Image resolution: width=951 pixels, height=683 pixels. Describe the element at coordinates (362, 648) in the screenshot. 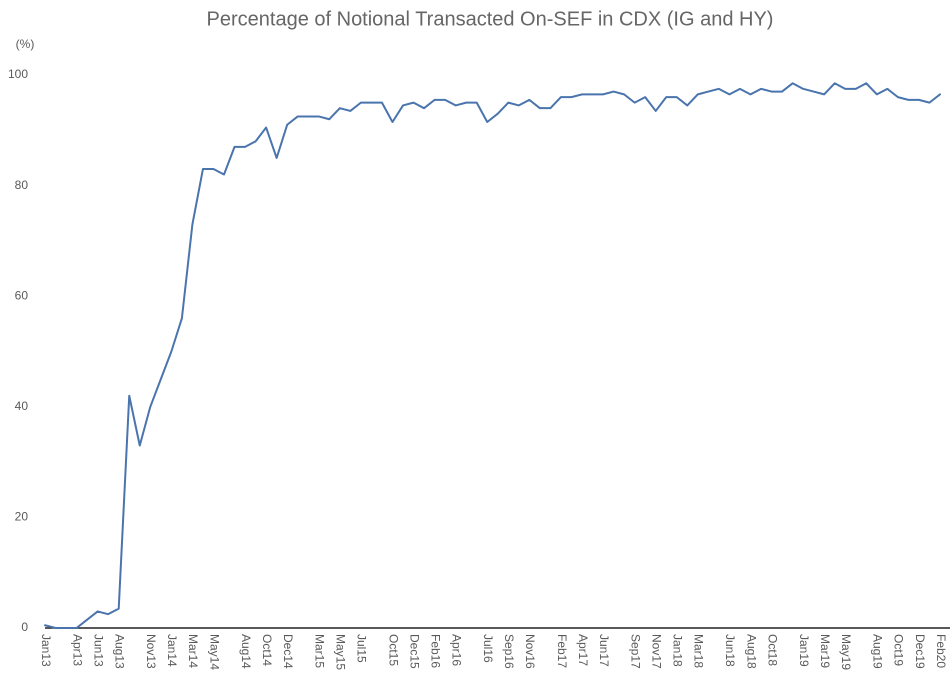

I see `x-tick-label: Jul15` at that location.